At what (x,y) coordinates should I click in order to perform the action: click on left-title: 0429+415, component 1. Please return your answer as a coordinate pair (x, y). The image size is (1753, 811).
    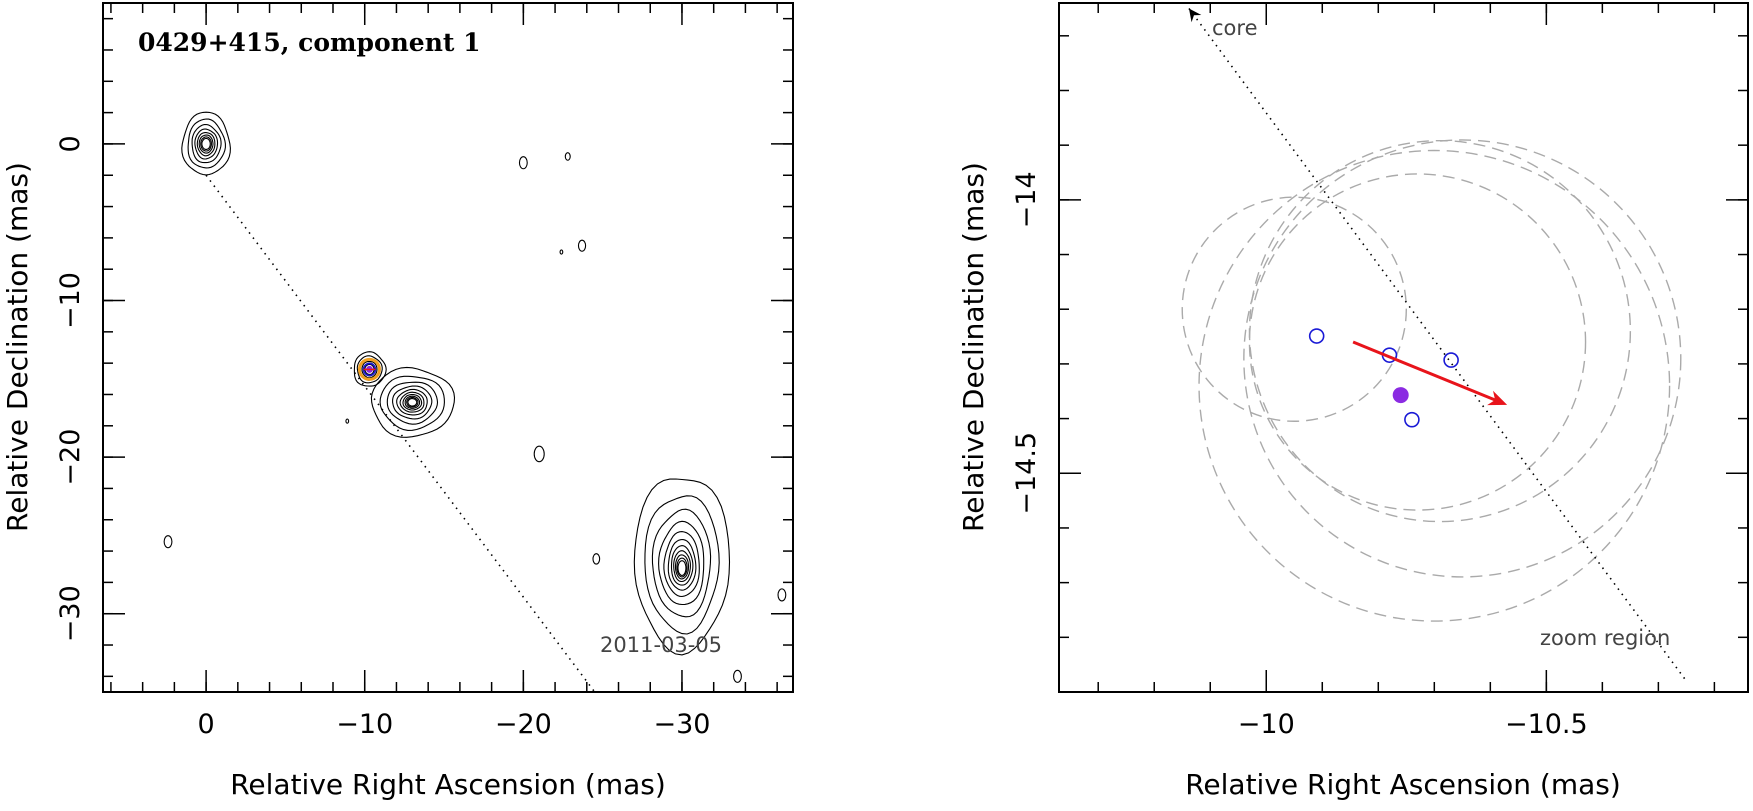
    Looking at the image, I should click on (309, 42).